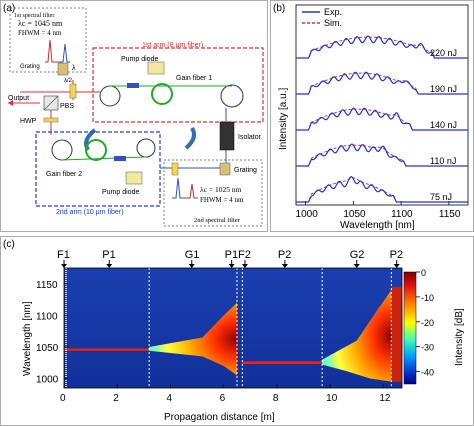 This screenshot has height=426, width=474. Describe the element at coordinates (9, 244) in the screenshot. I see `panel-c-label: (c)` at that location.